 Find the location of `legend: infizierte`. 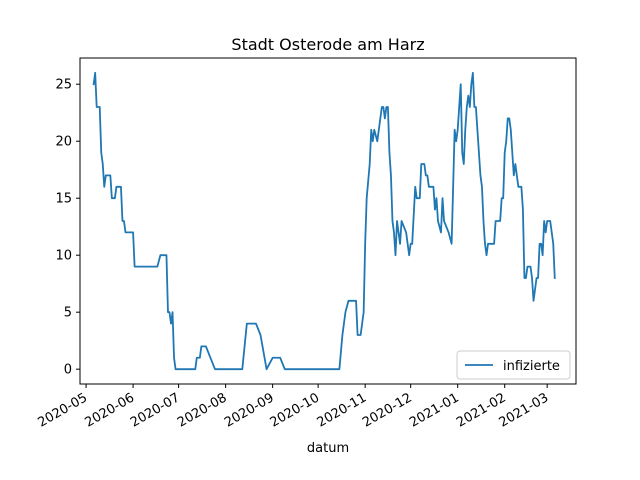

legend: infizierte is located at coordinates (513, 365).